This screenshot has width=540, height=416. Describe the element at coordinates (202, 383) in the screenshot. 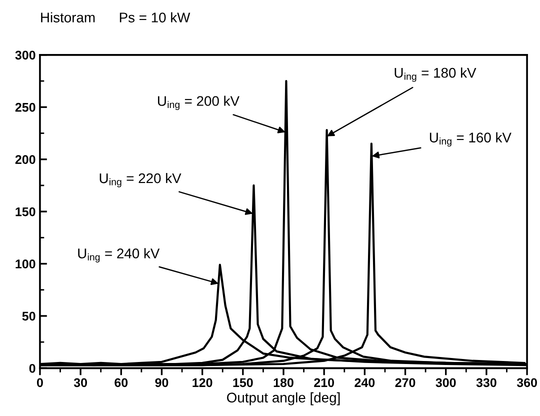

I see `x-tick-label: 120` at that location.